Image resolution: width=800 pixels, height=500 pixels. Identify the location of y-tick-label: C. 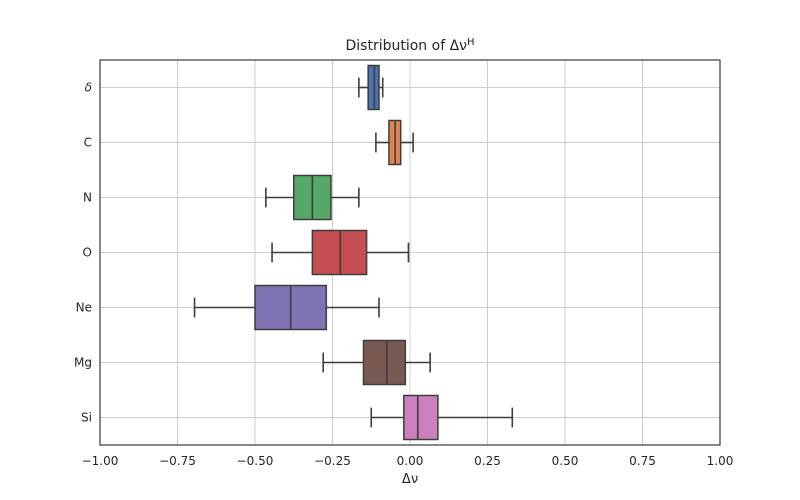
(88, 143).